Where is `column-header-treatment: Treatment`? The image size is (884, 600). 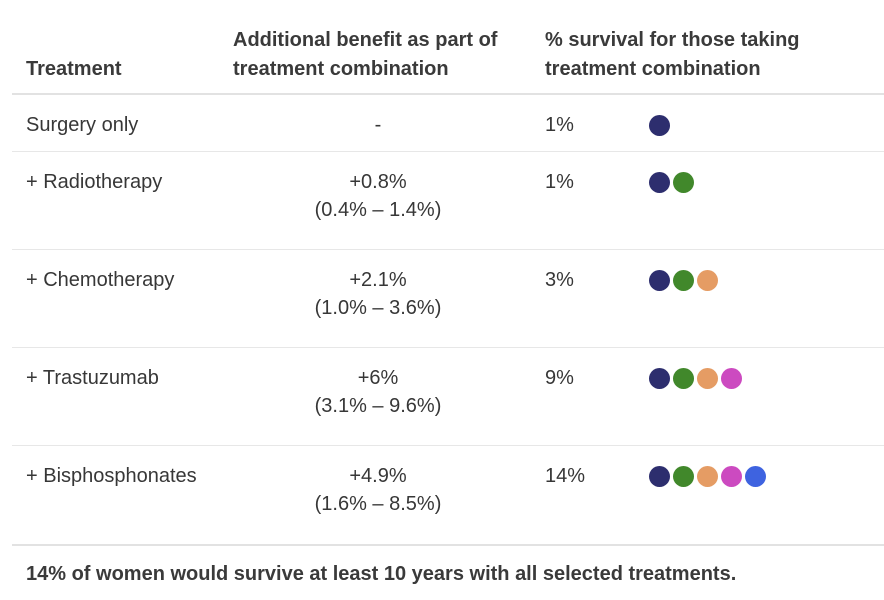 column-header-treatment: Treatment is located at coordinates (74, 69).